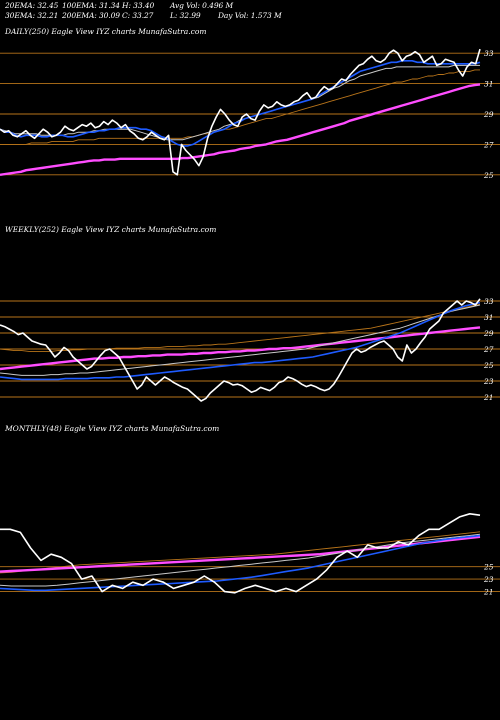 Image resolution: width=500 pixels, height=720 pixels. Describe the element at coordinates (91, 5) in the screenshot. I see `stat-ema100: 100EMA: 31.34` at that location.